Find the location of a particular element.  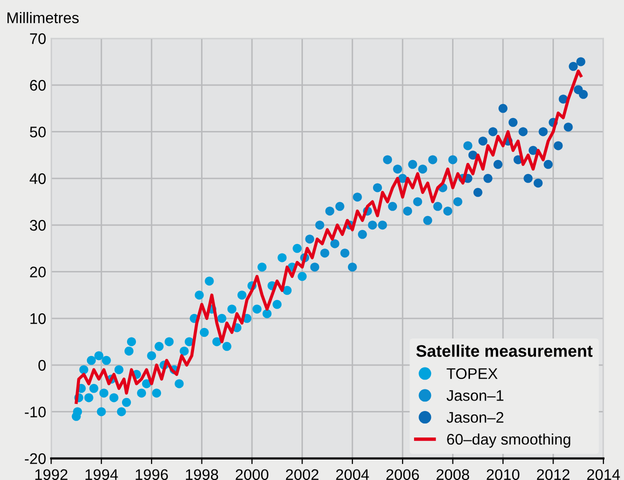

legend-label: Jason–2 is located at coordinates (475, 417).